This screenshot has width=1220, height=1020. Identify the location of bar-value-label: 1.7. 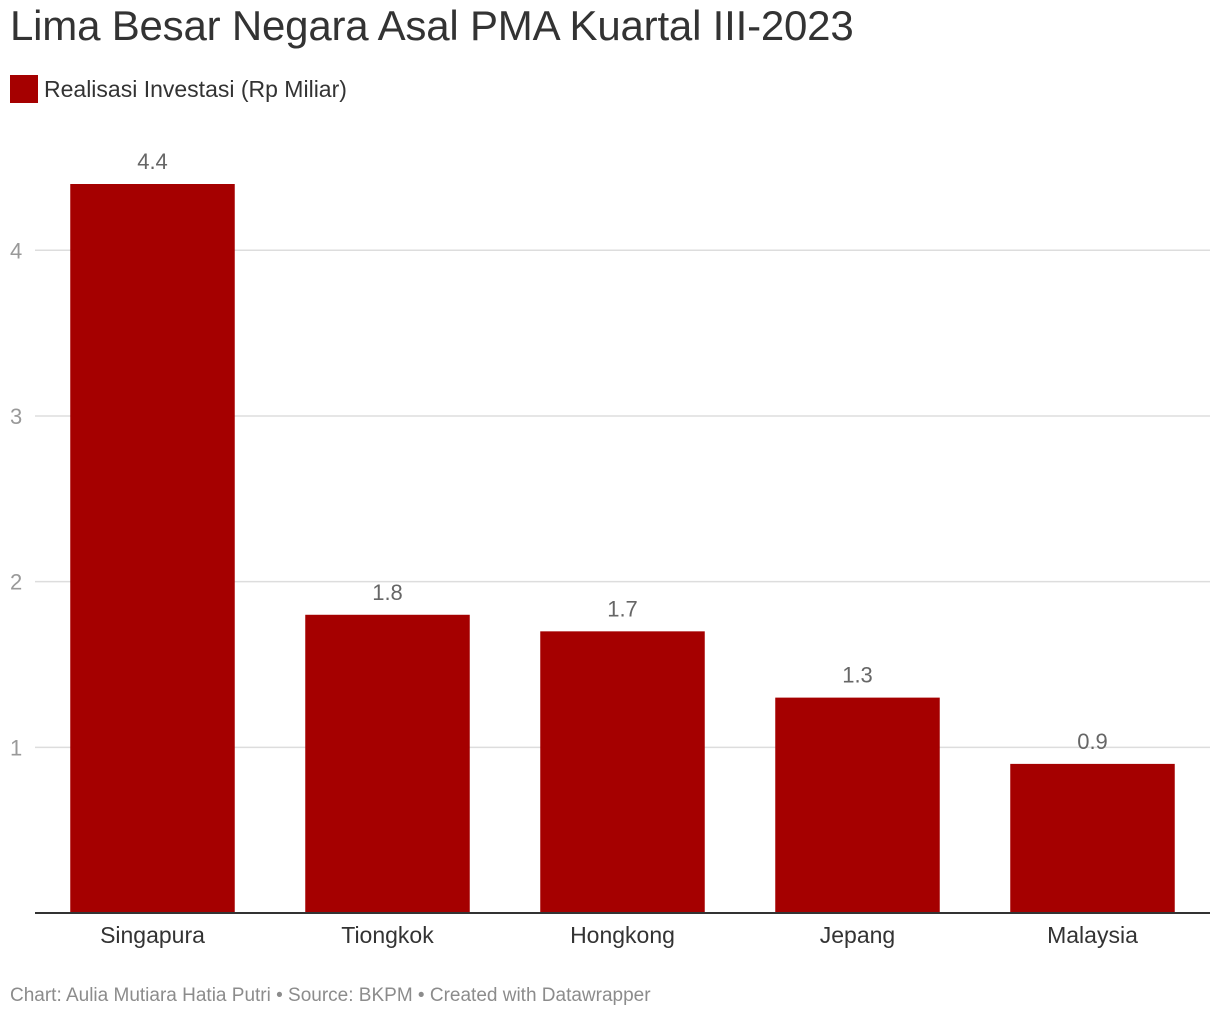
(622, 608).